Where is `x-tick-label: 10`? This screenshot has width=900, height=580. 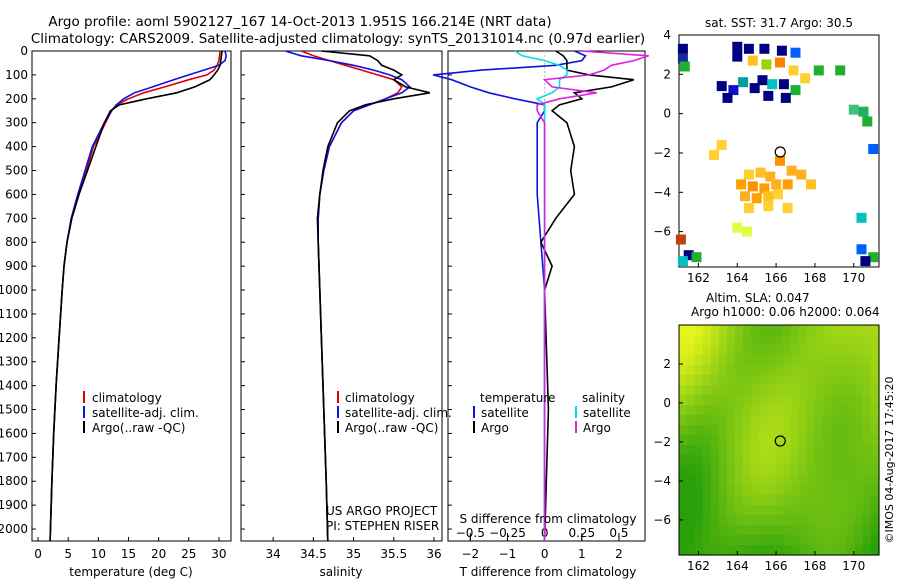 x-tick-label: 10 is located at coordinates (98, 554).